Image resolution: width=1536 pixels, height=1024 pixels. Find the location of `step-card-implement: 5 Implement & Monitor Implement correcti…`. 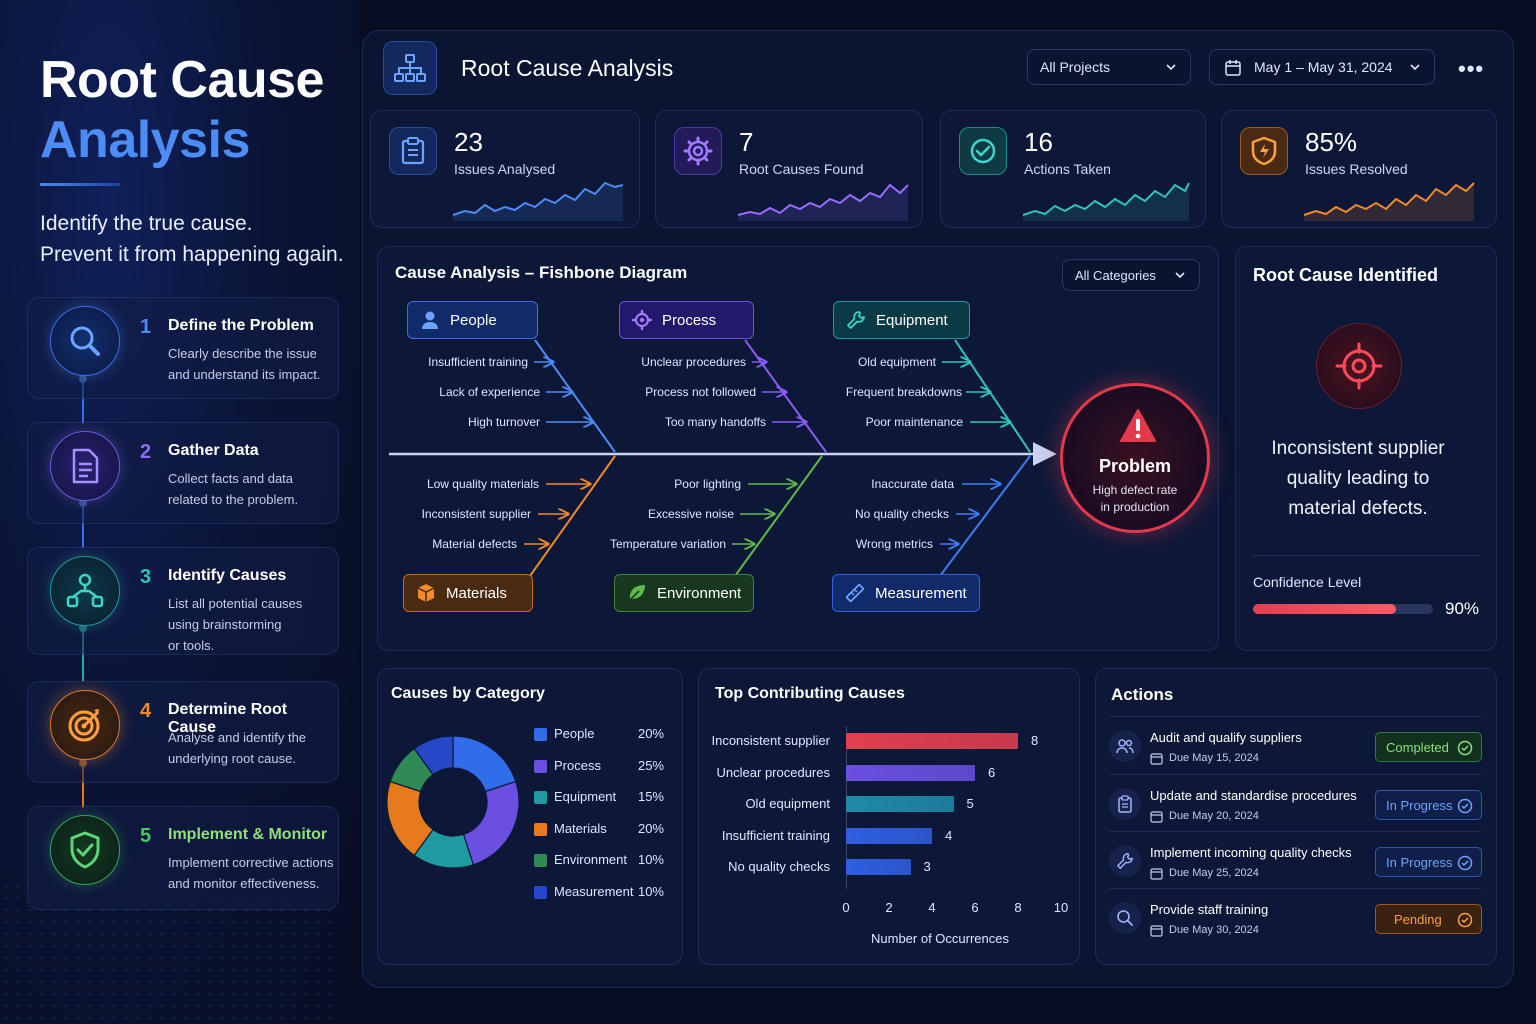

step-card-implement: 5 Implement & Monitor Implement correcti… is located at coordinates (183, 858).